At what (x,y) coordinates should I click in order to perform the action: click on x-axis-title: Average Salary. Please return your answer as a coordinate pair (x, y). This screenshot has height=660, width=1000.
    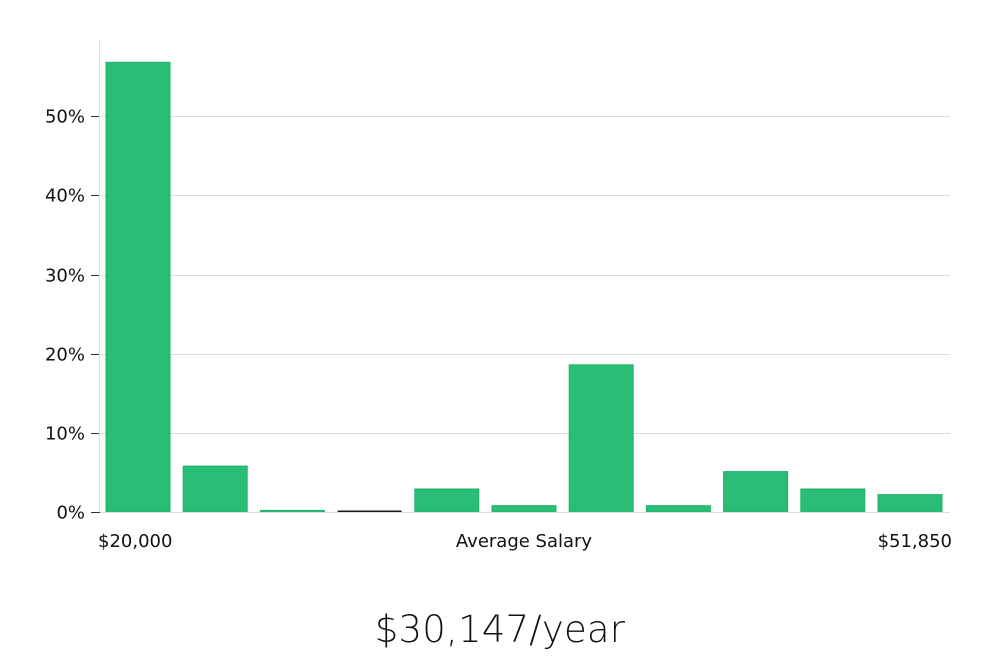
    Looking at the image, I should click on (524, 541).